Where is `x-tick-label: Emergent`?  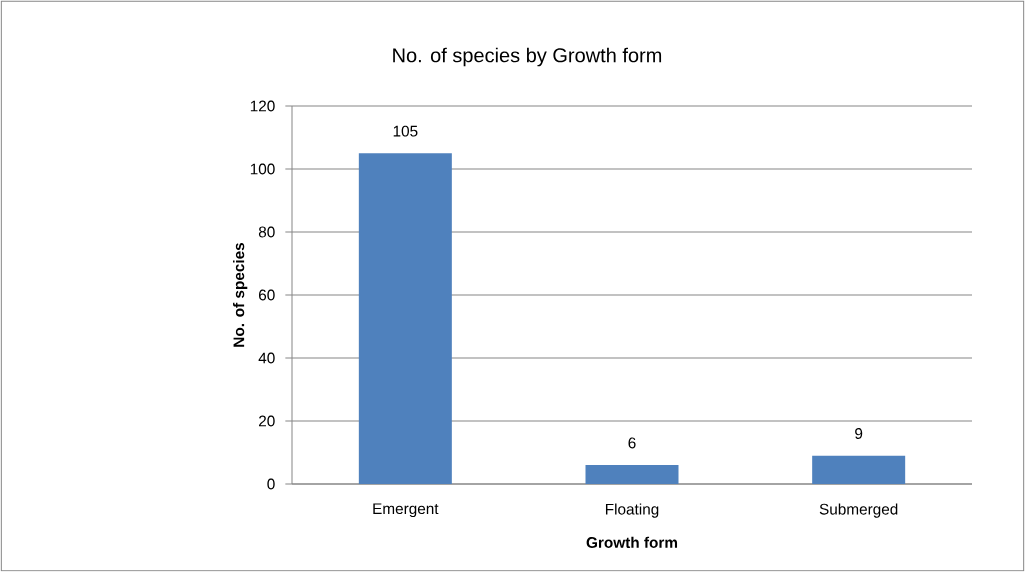 x-tick-label: Emergent is located at coordinates (406, 510).